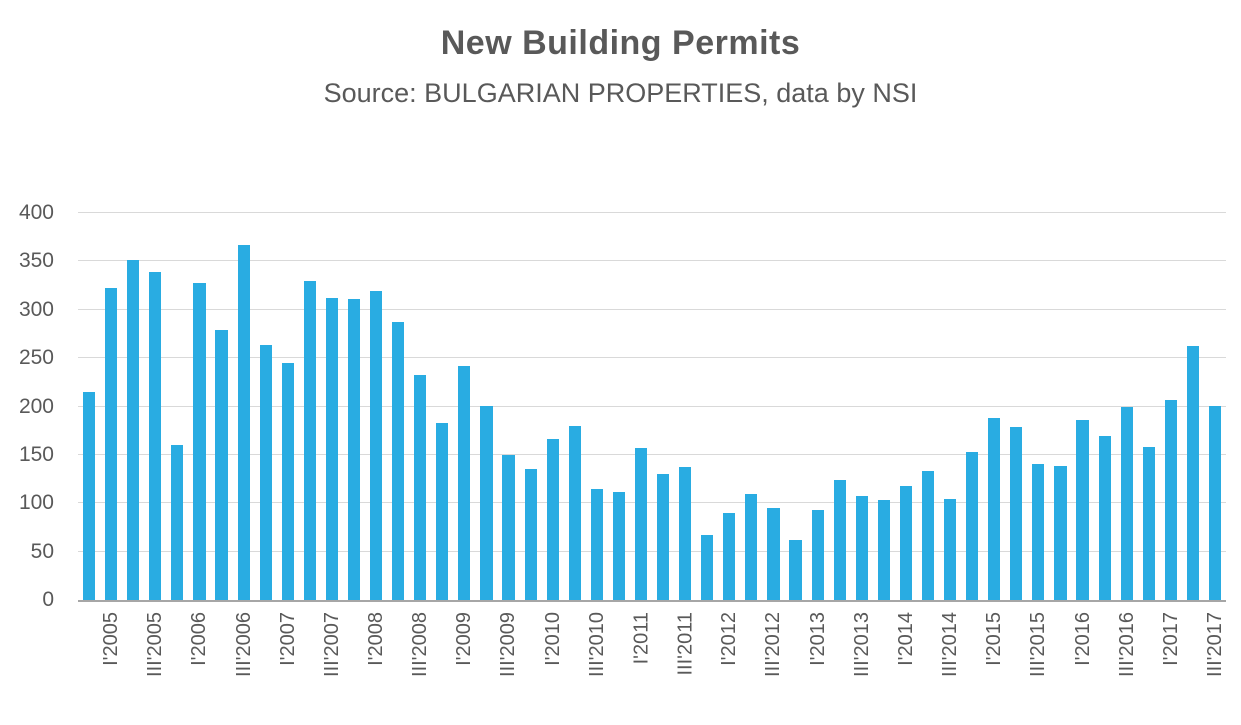  I want to click on x-slot: III'2012, so click(762, 664).